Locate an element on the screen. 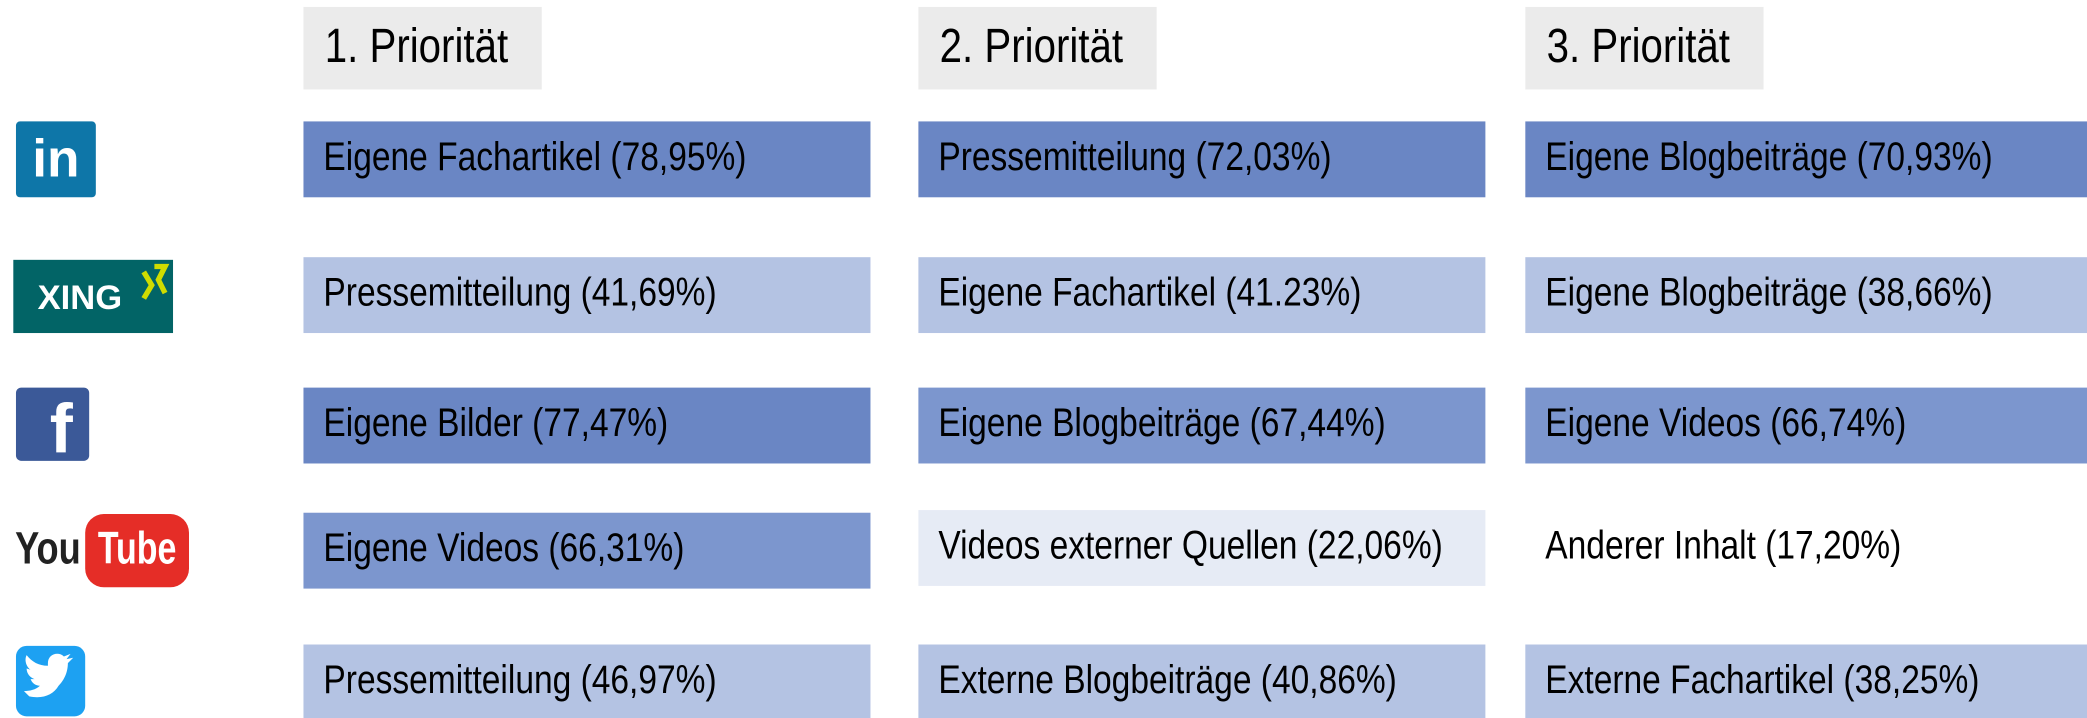  cell-text: Pressemitteilung (41,69%) is located at coordinates (519, 292).